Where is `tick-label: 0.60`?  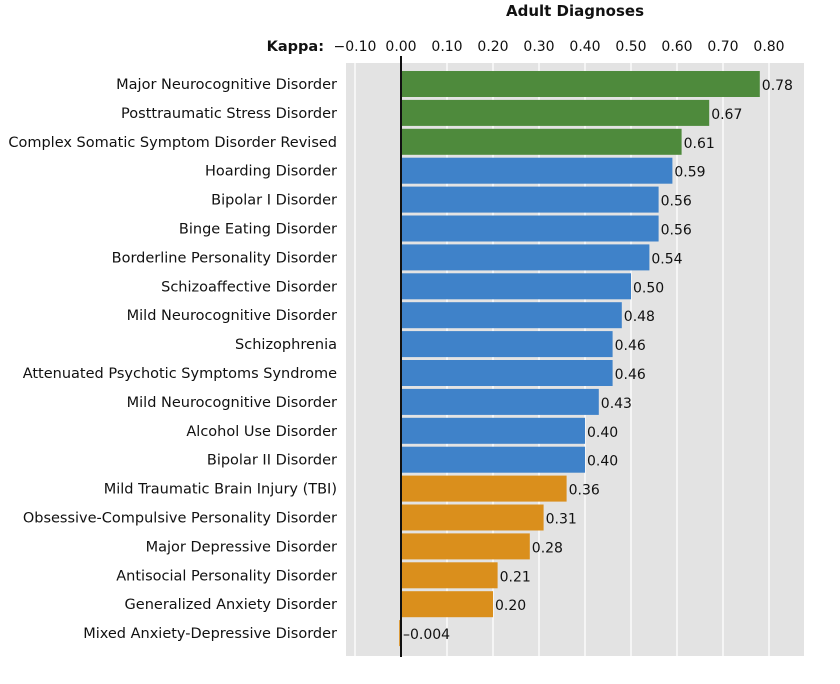 tick-label: 0.60 is located at coordinates (676, 47).